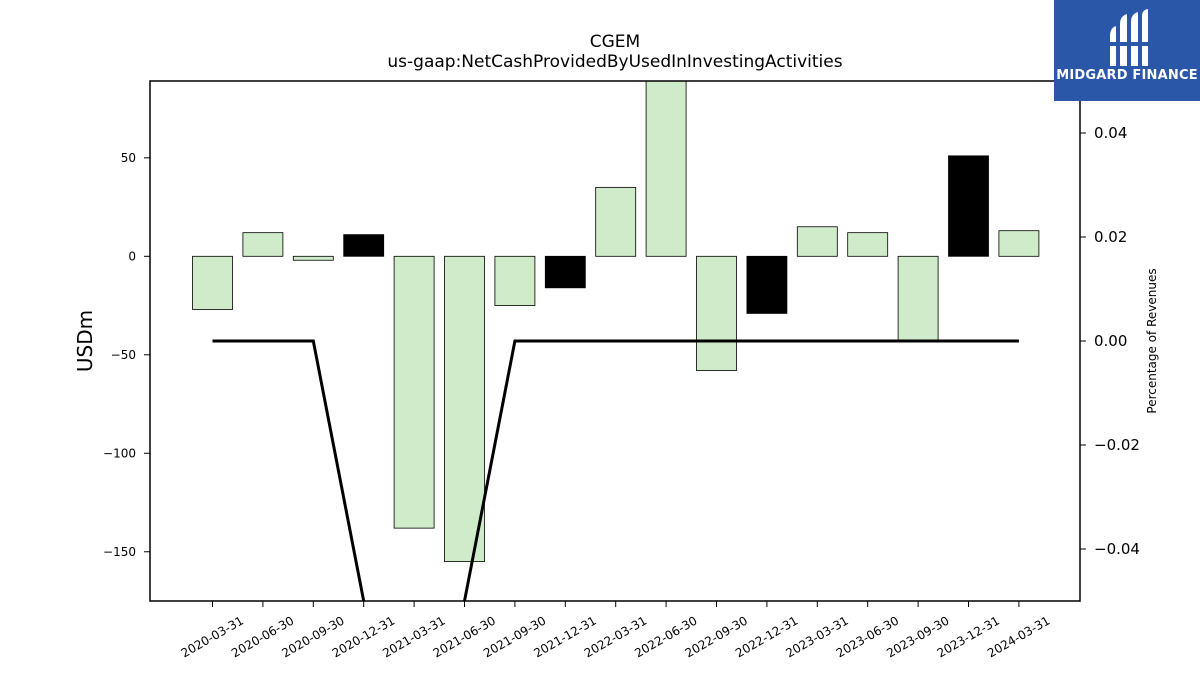 The image size is (1200, 675). I want to click on midgard-finance-logo: MIDGARD FINANCE, so click(1127, 50).